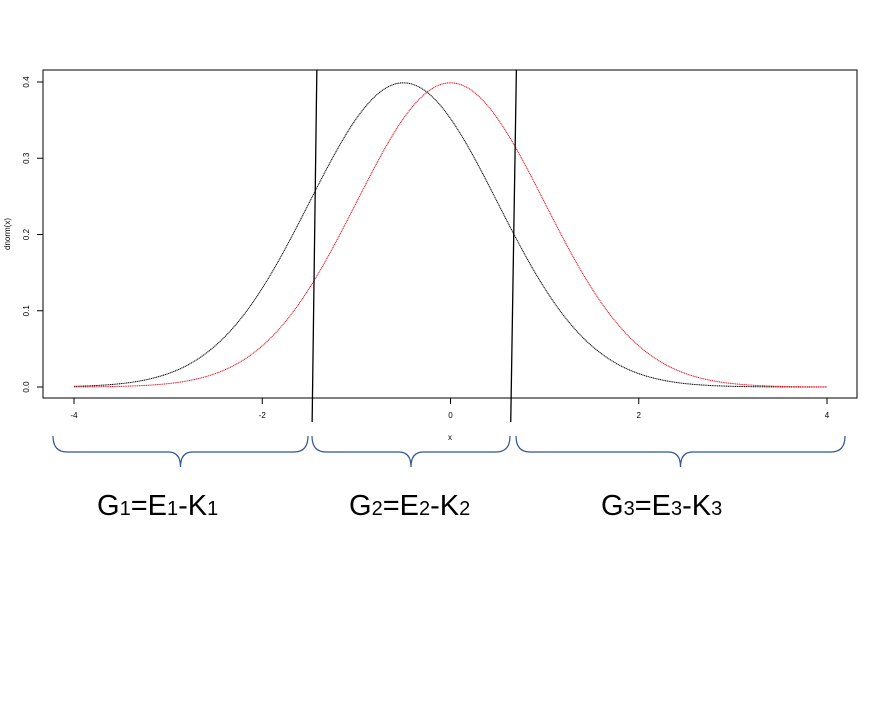 The height and width of the screenshot is (704, 880). I want to click on group-formula-2: G2=E2-K2, so click(410, 506).